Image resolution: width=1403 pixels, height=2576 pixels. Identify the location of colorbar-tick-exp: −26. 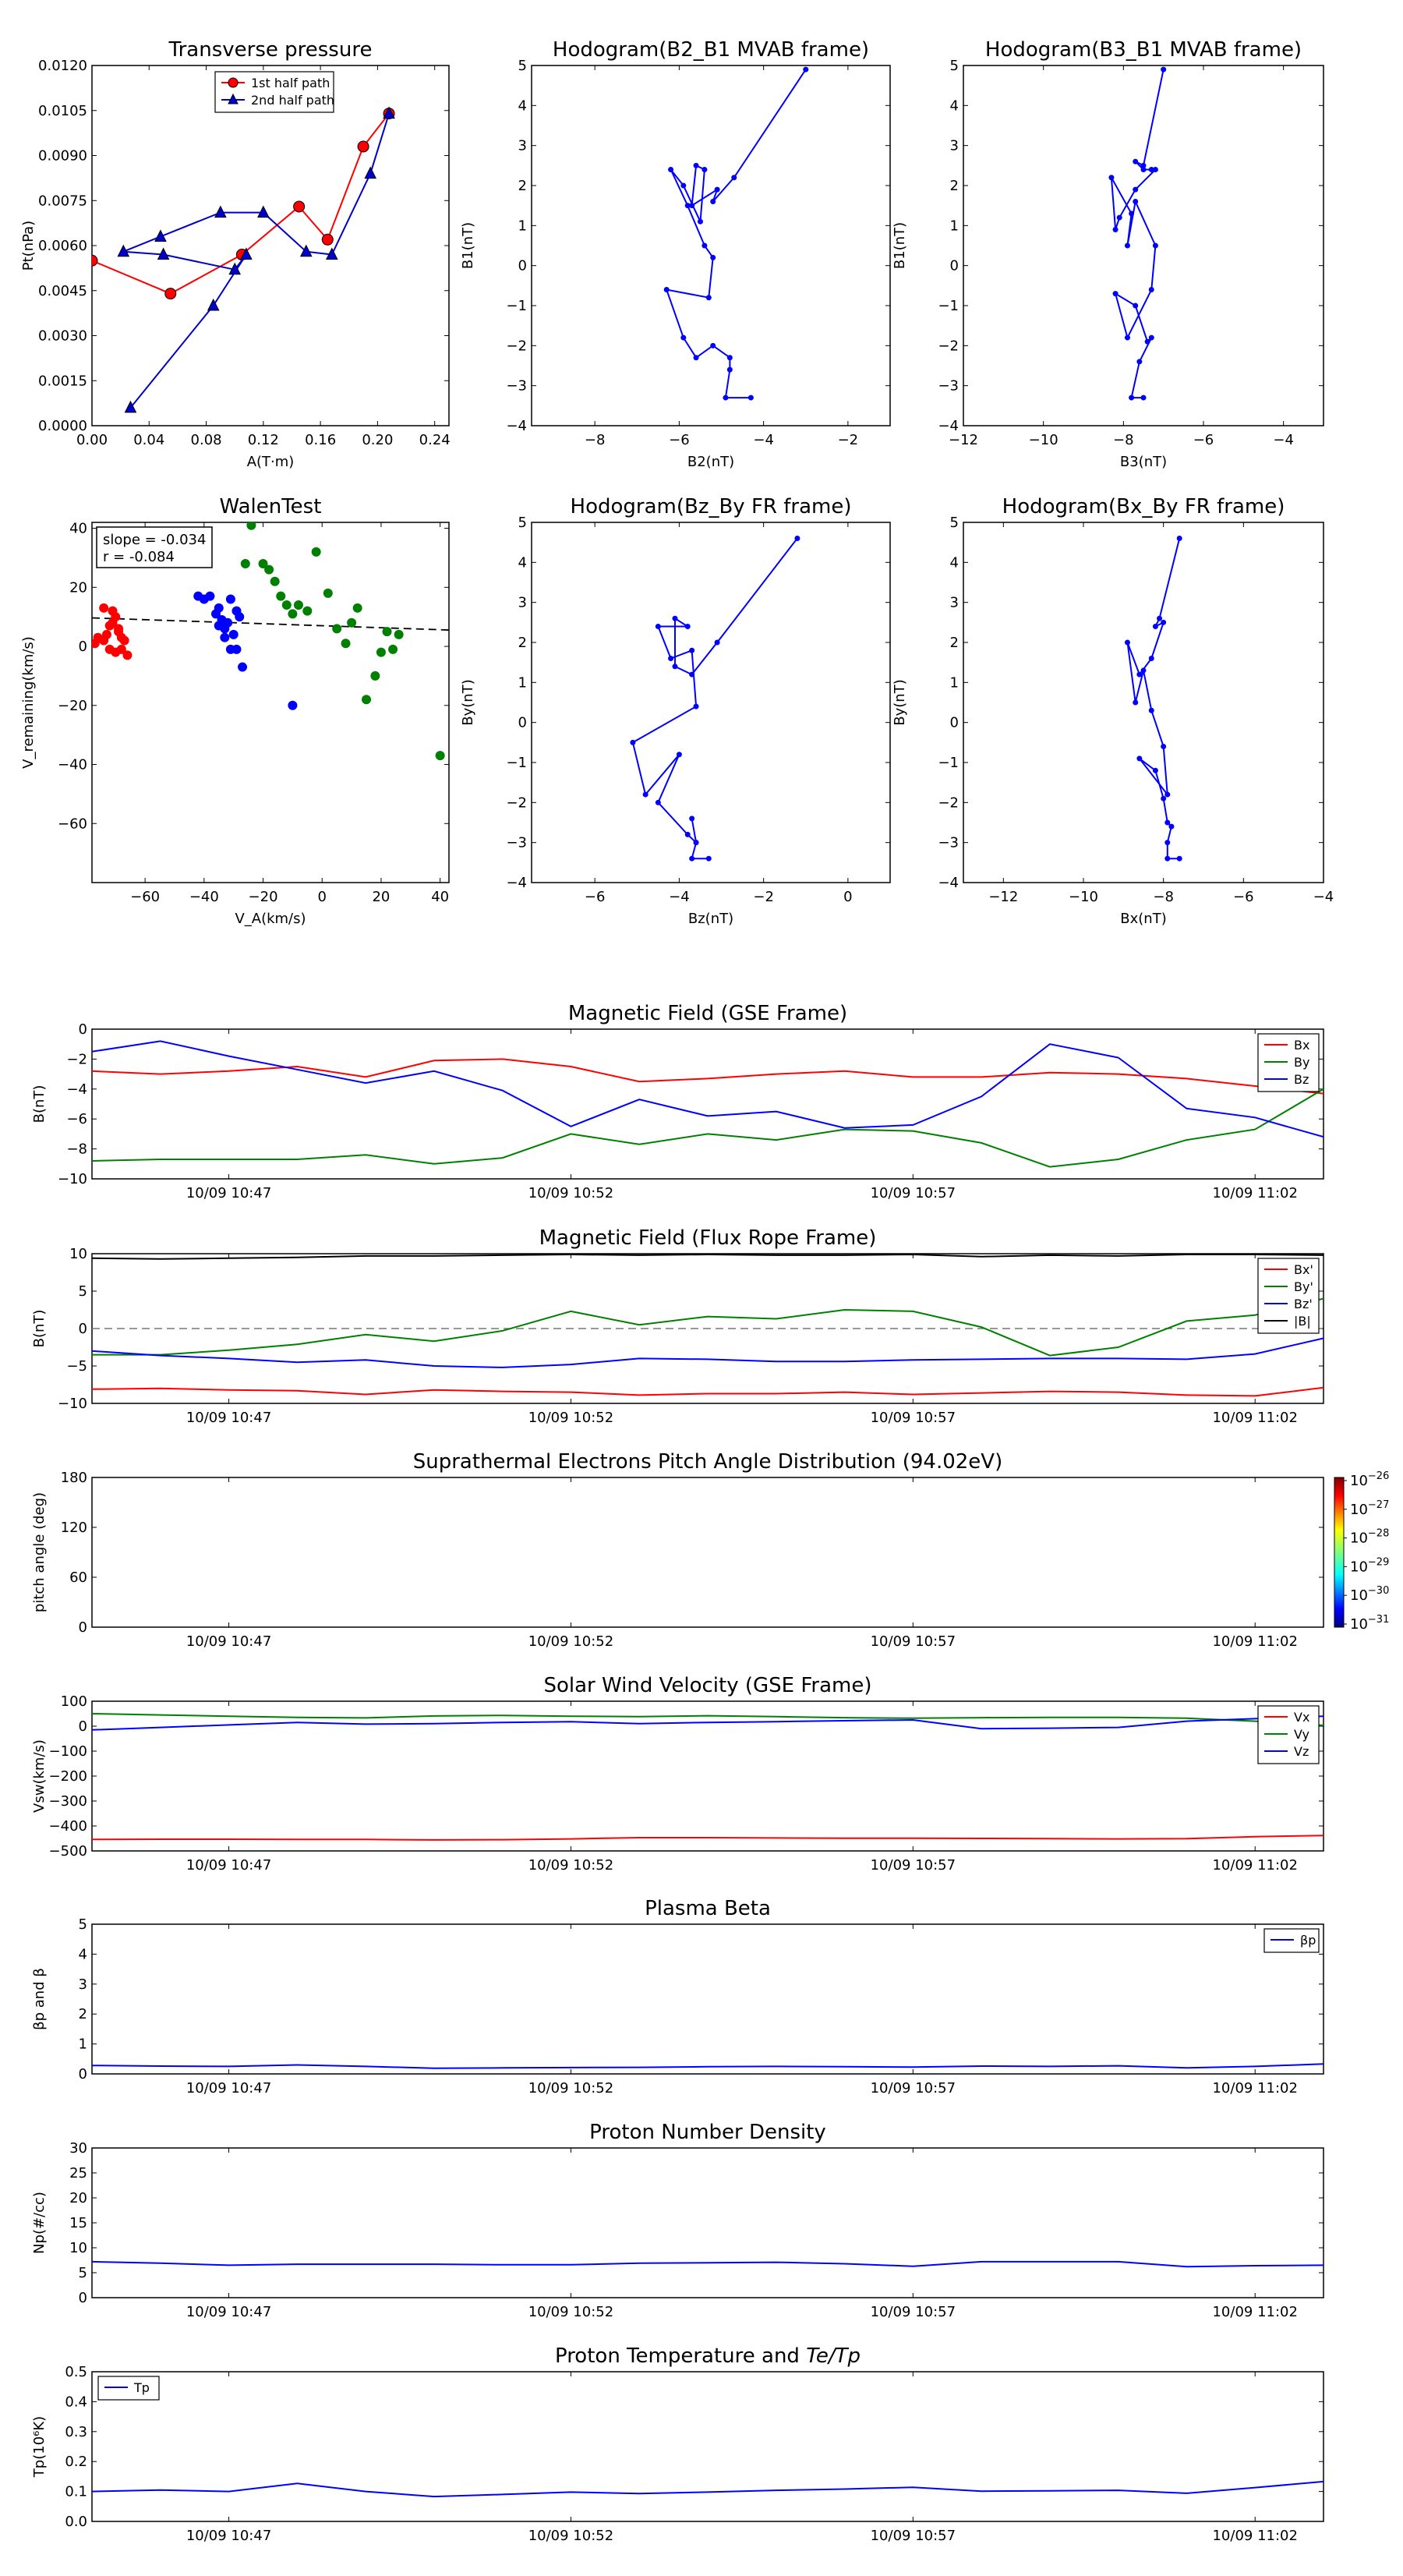
(1378, 1476).